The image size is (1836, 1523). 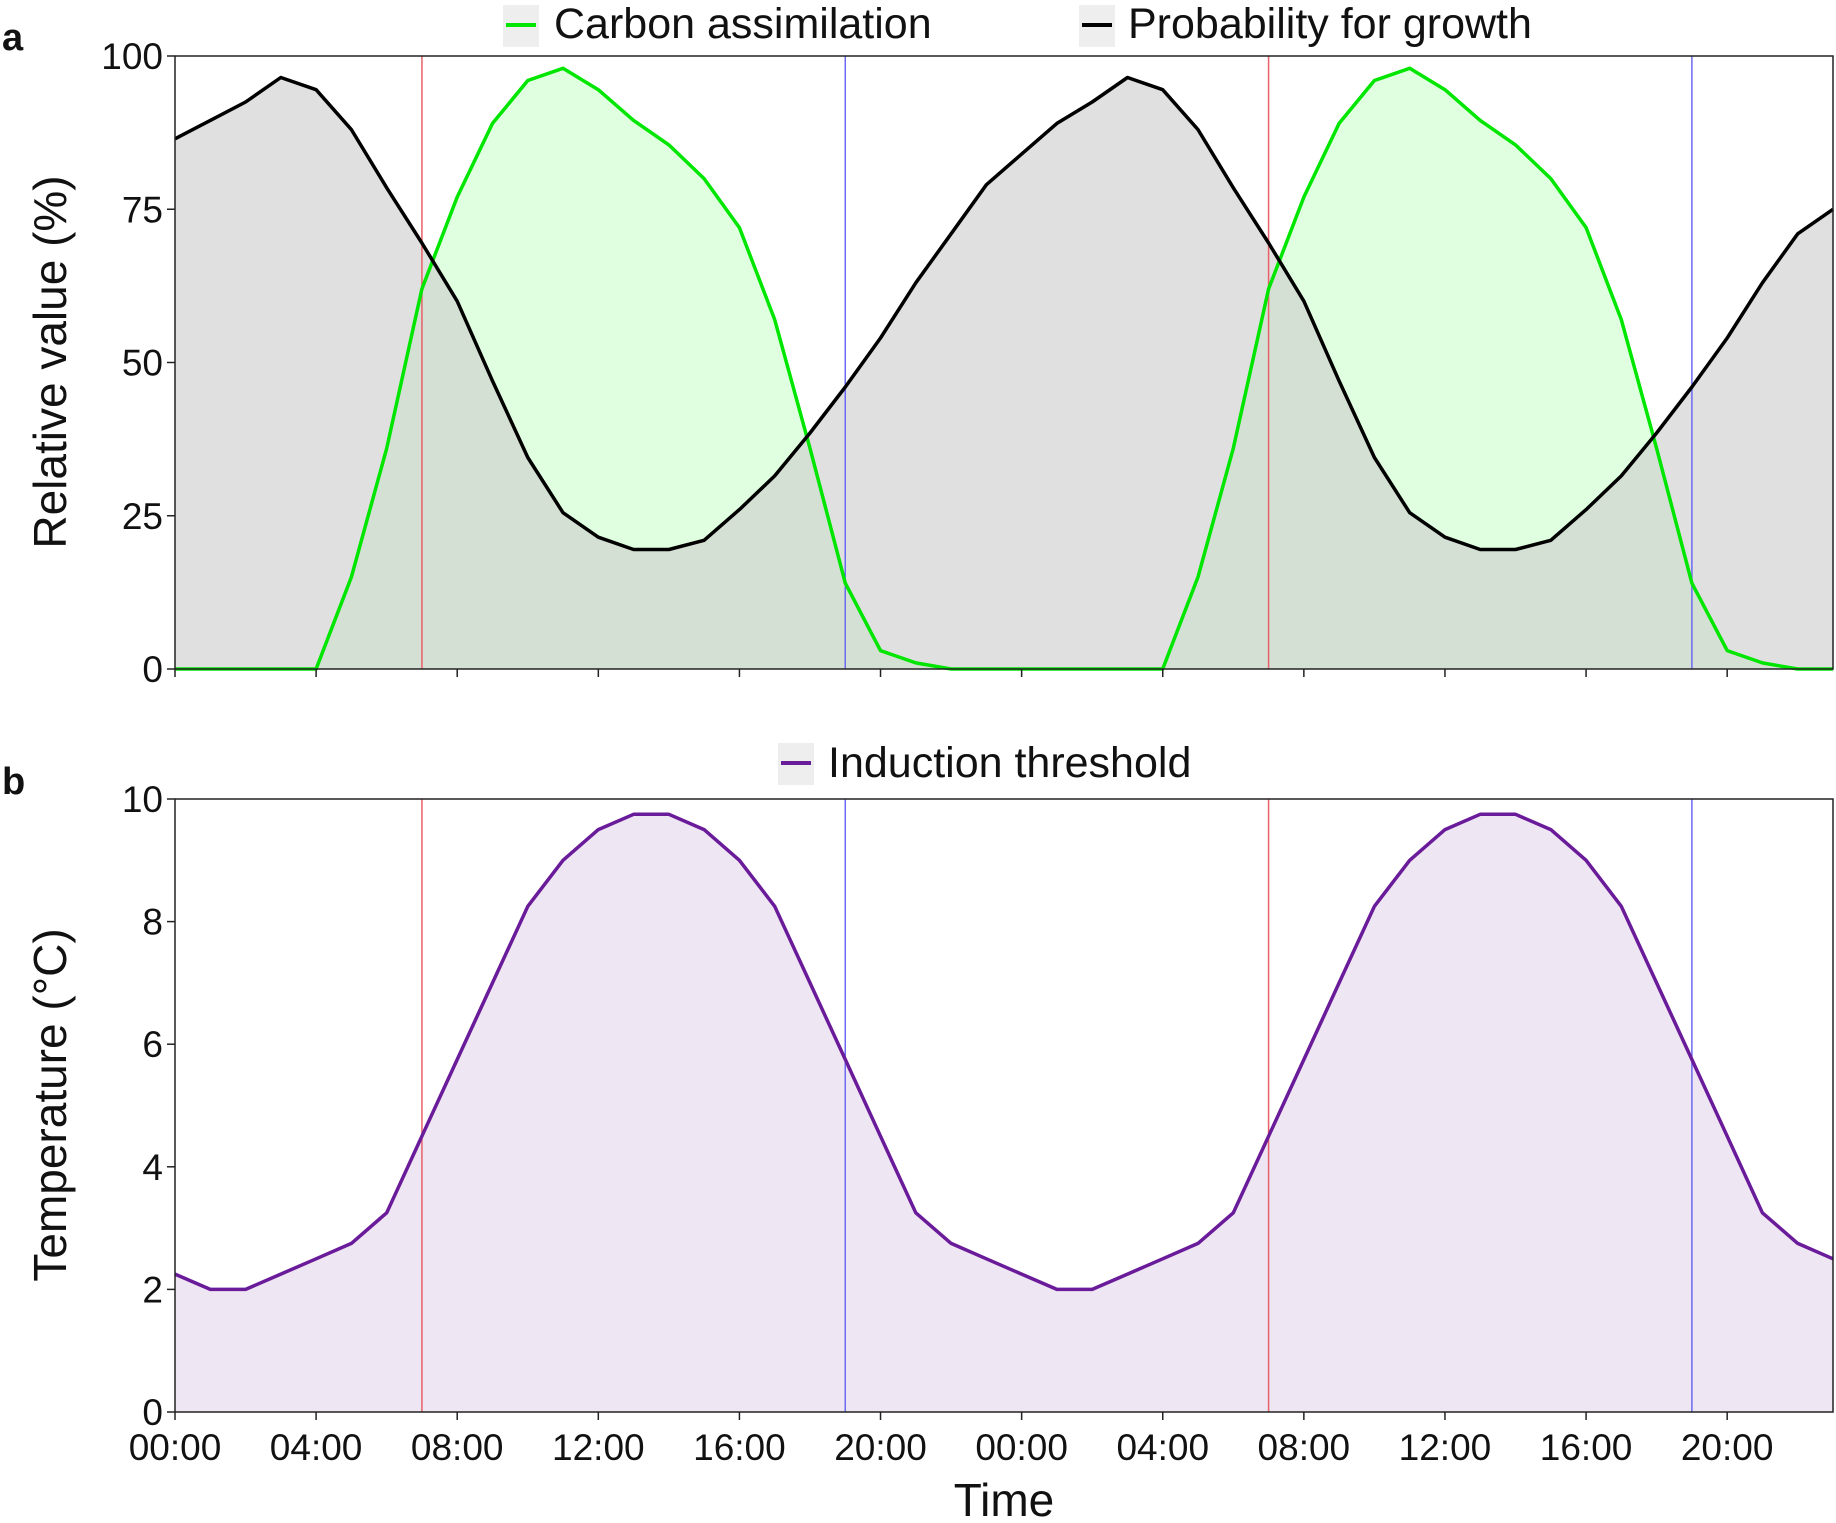 What do you see at coordinates (1009, 763) in the screenshot?
I see `legend-label-induction: Induction threshold` at bounding box center [1009, 763].